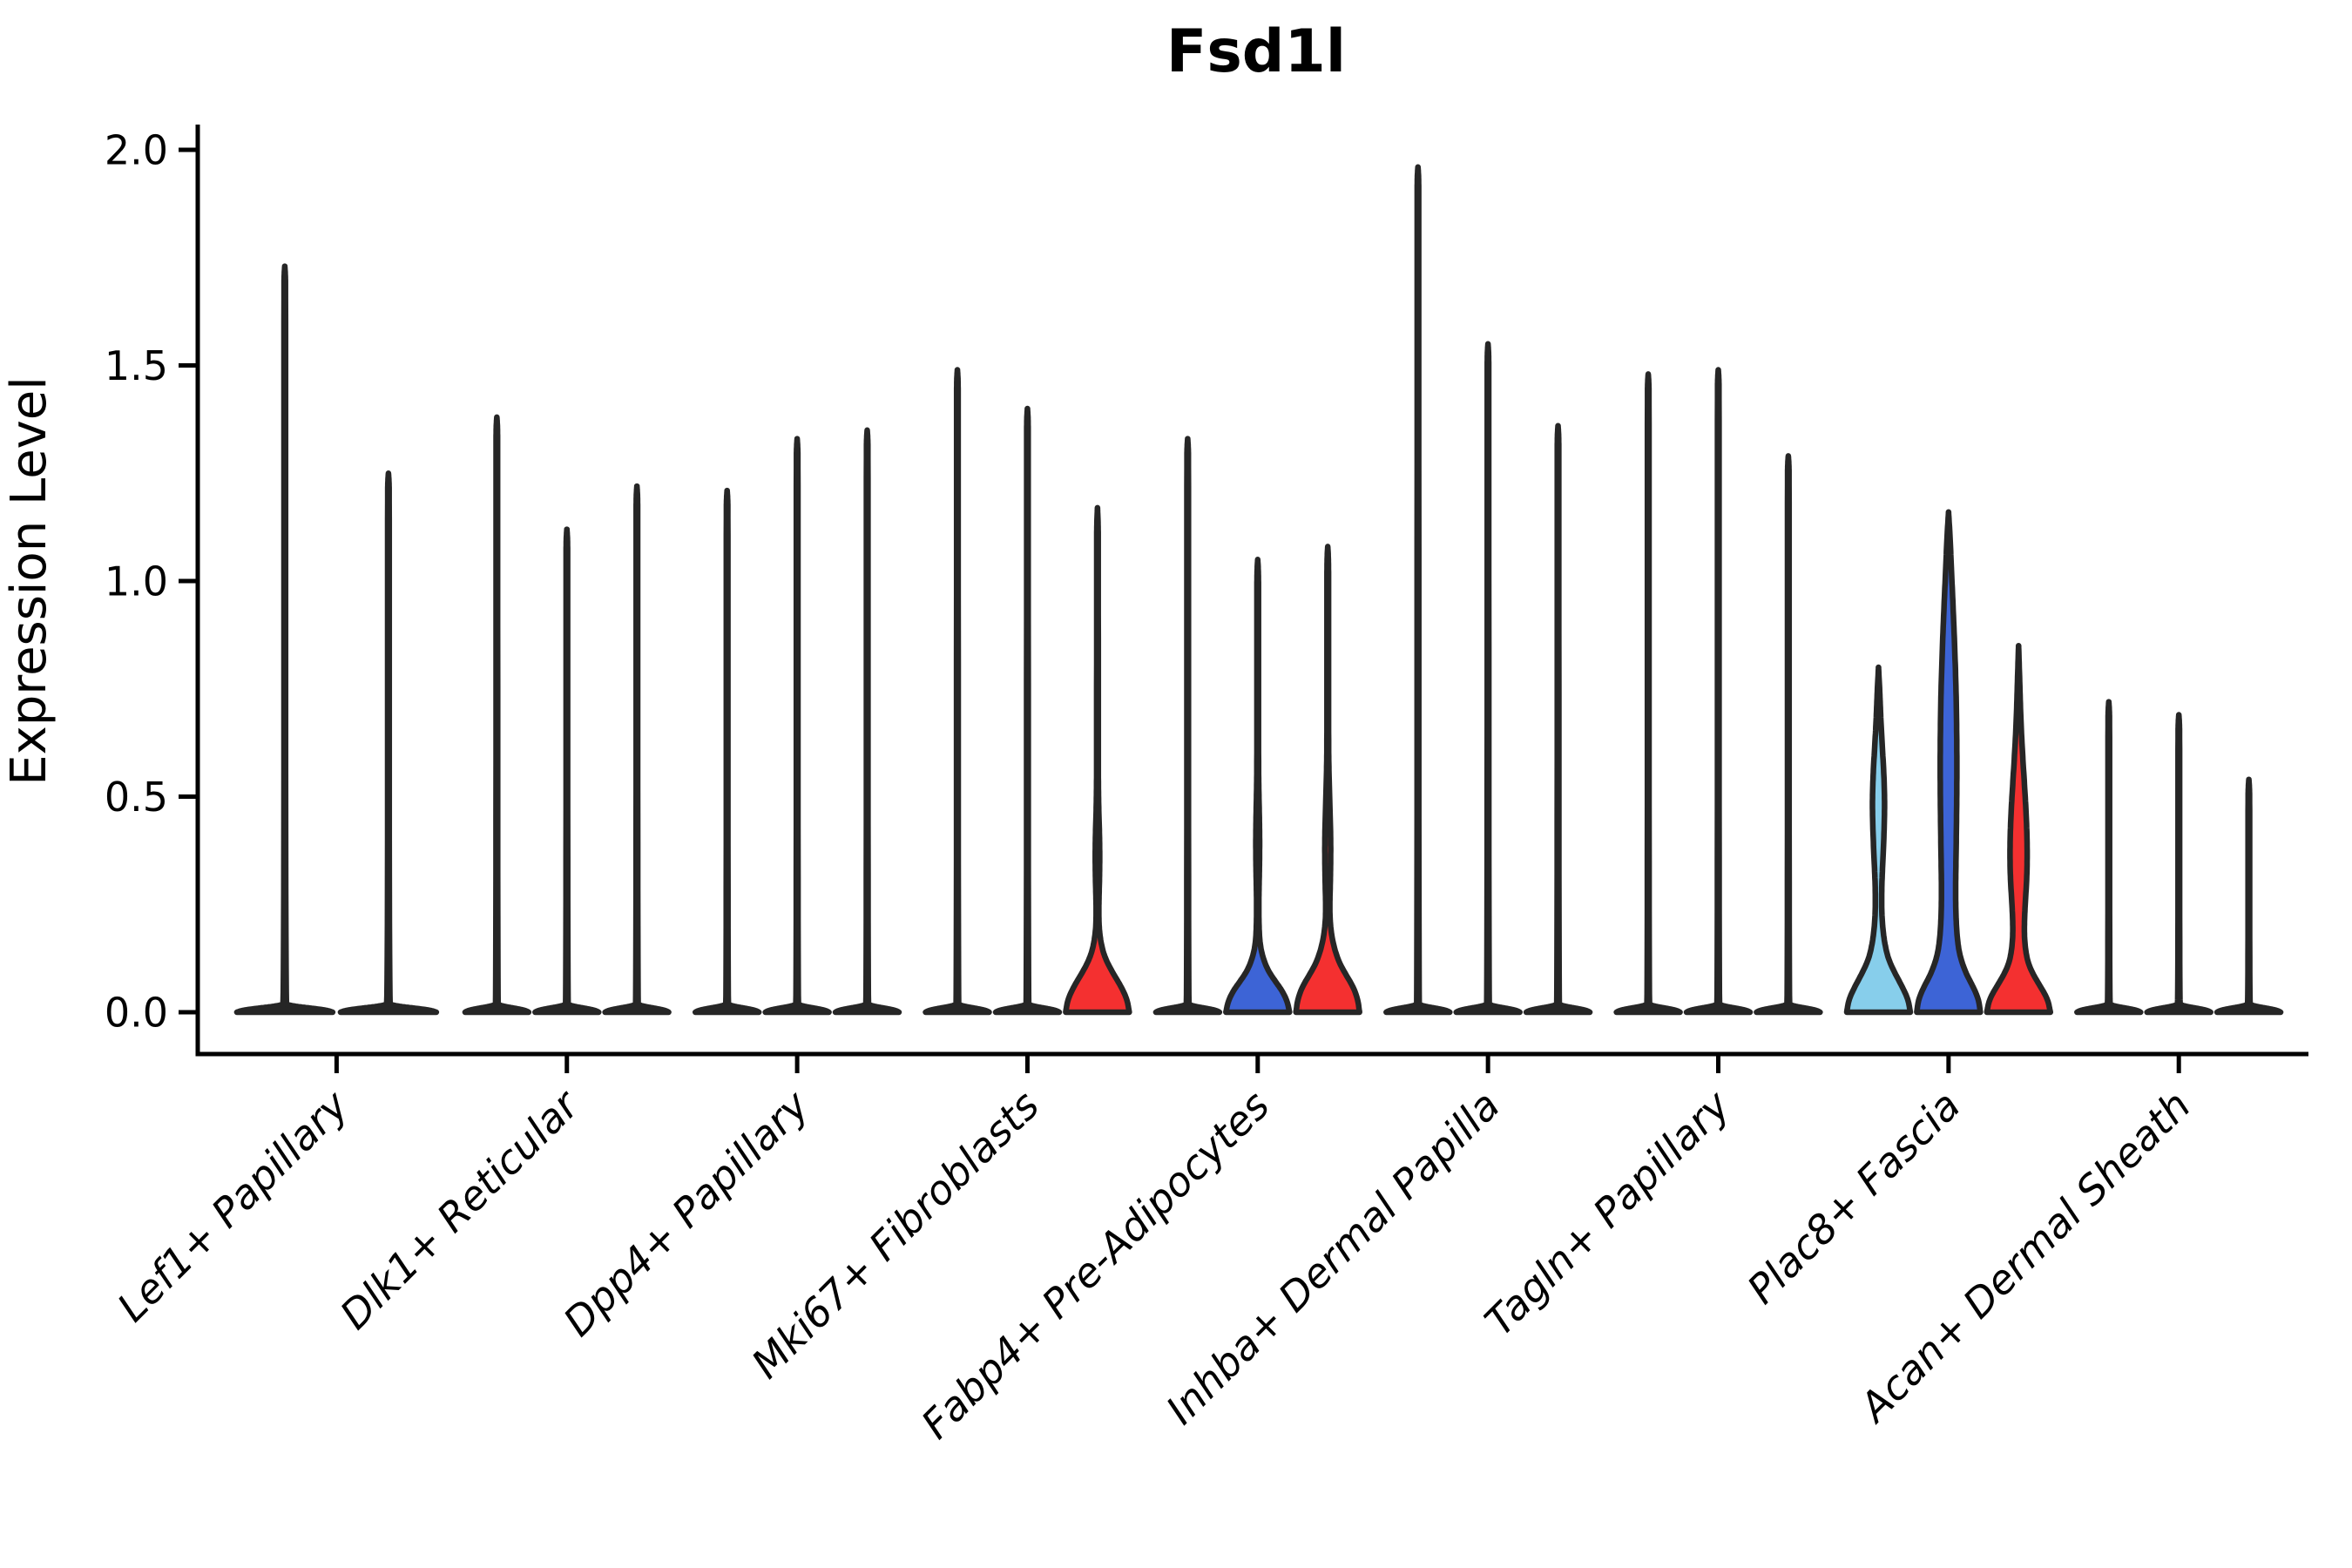 The height and width of the screenshot is (1568, 2352). Describe the element at coordinates (136, 797) in the screenshot. I see `y-tick-label: 0.5` at that location.